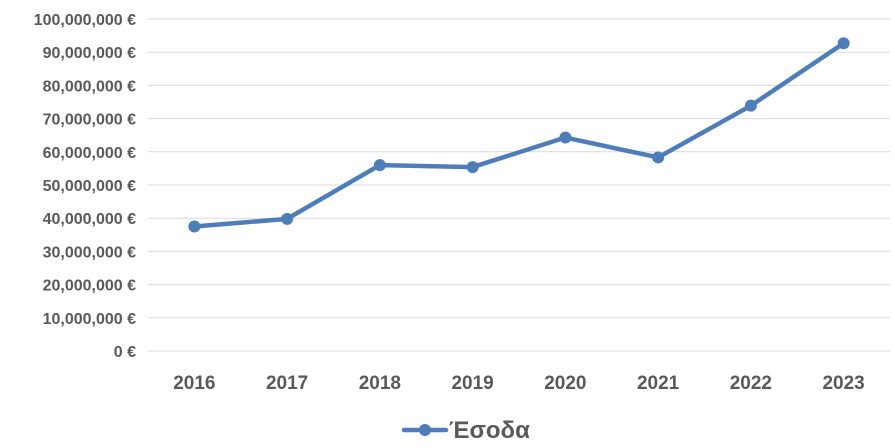 Image resolution: width=895 pixels, height=448 pixels. I want to click on y-tick-label: 100,000,000 €, so click(85, 20).